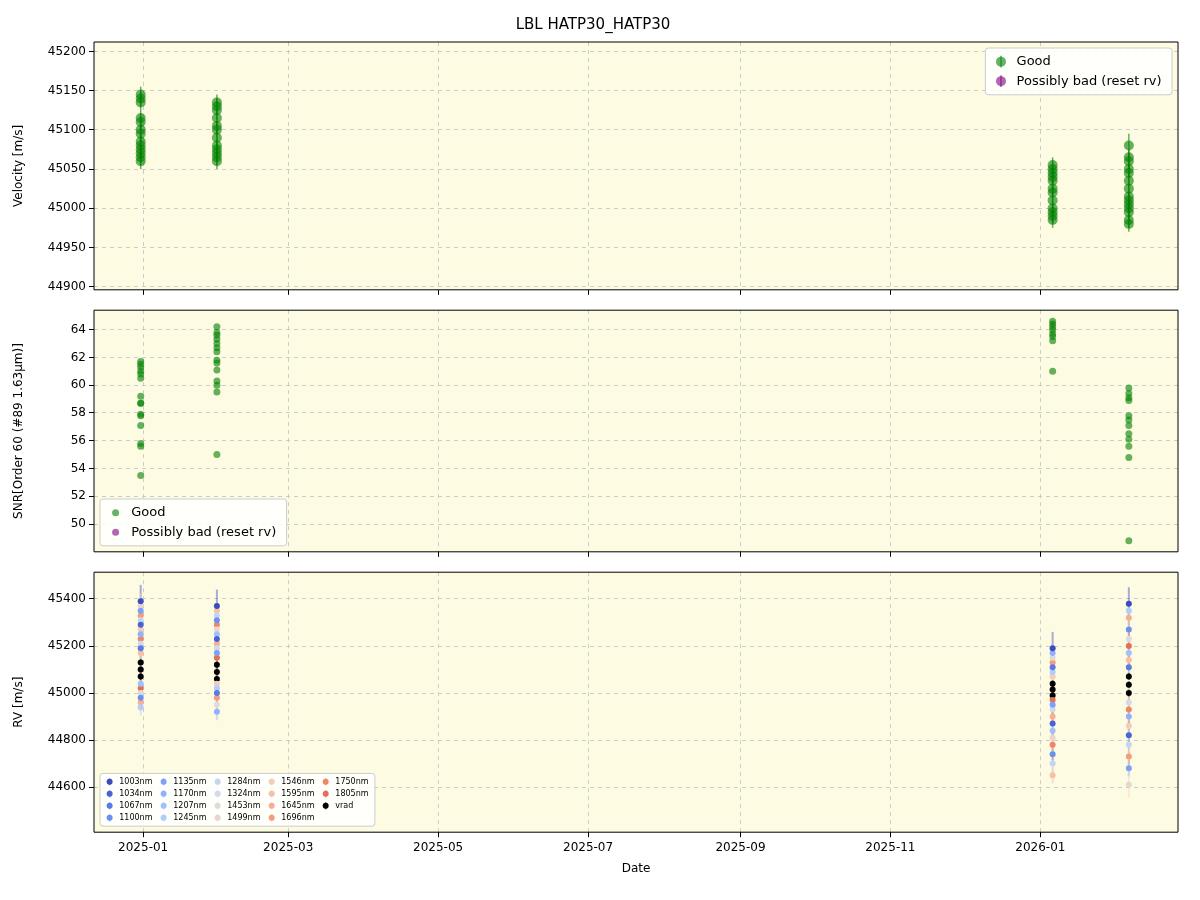  Describe the element at coordinates (143, 846) in the screenshot. I see `x-tick-label: 2025-01` at that location.